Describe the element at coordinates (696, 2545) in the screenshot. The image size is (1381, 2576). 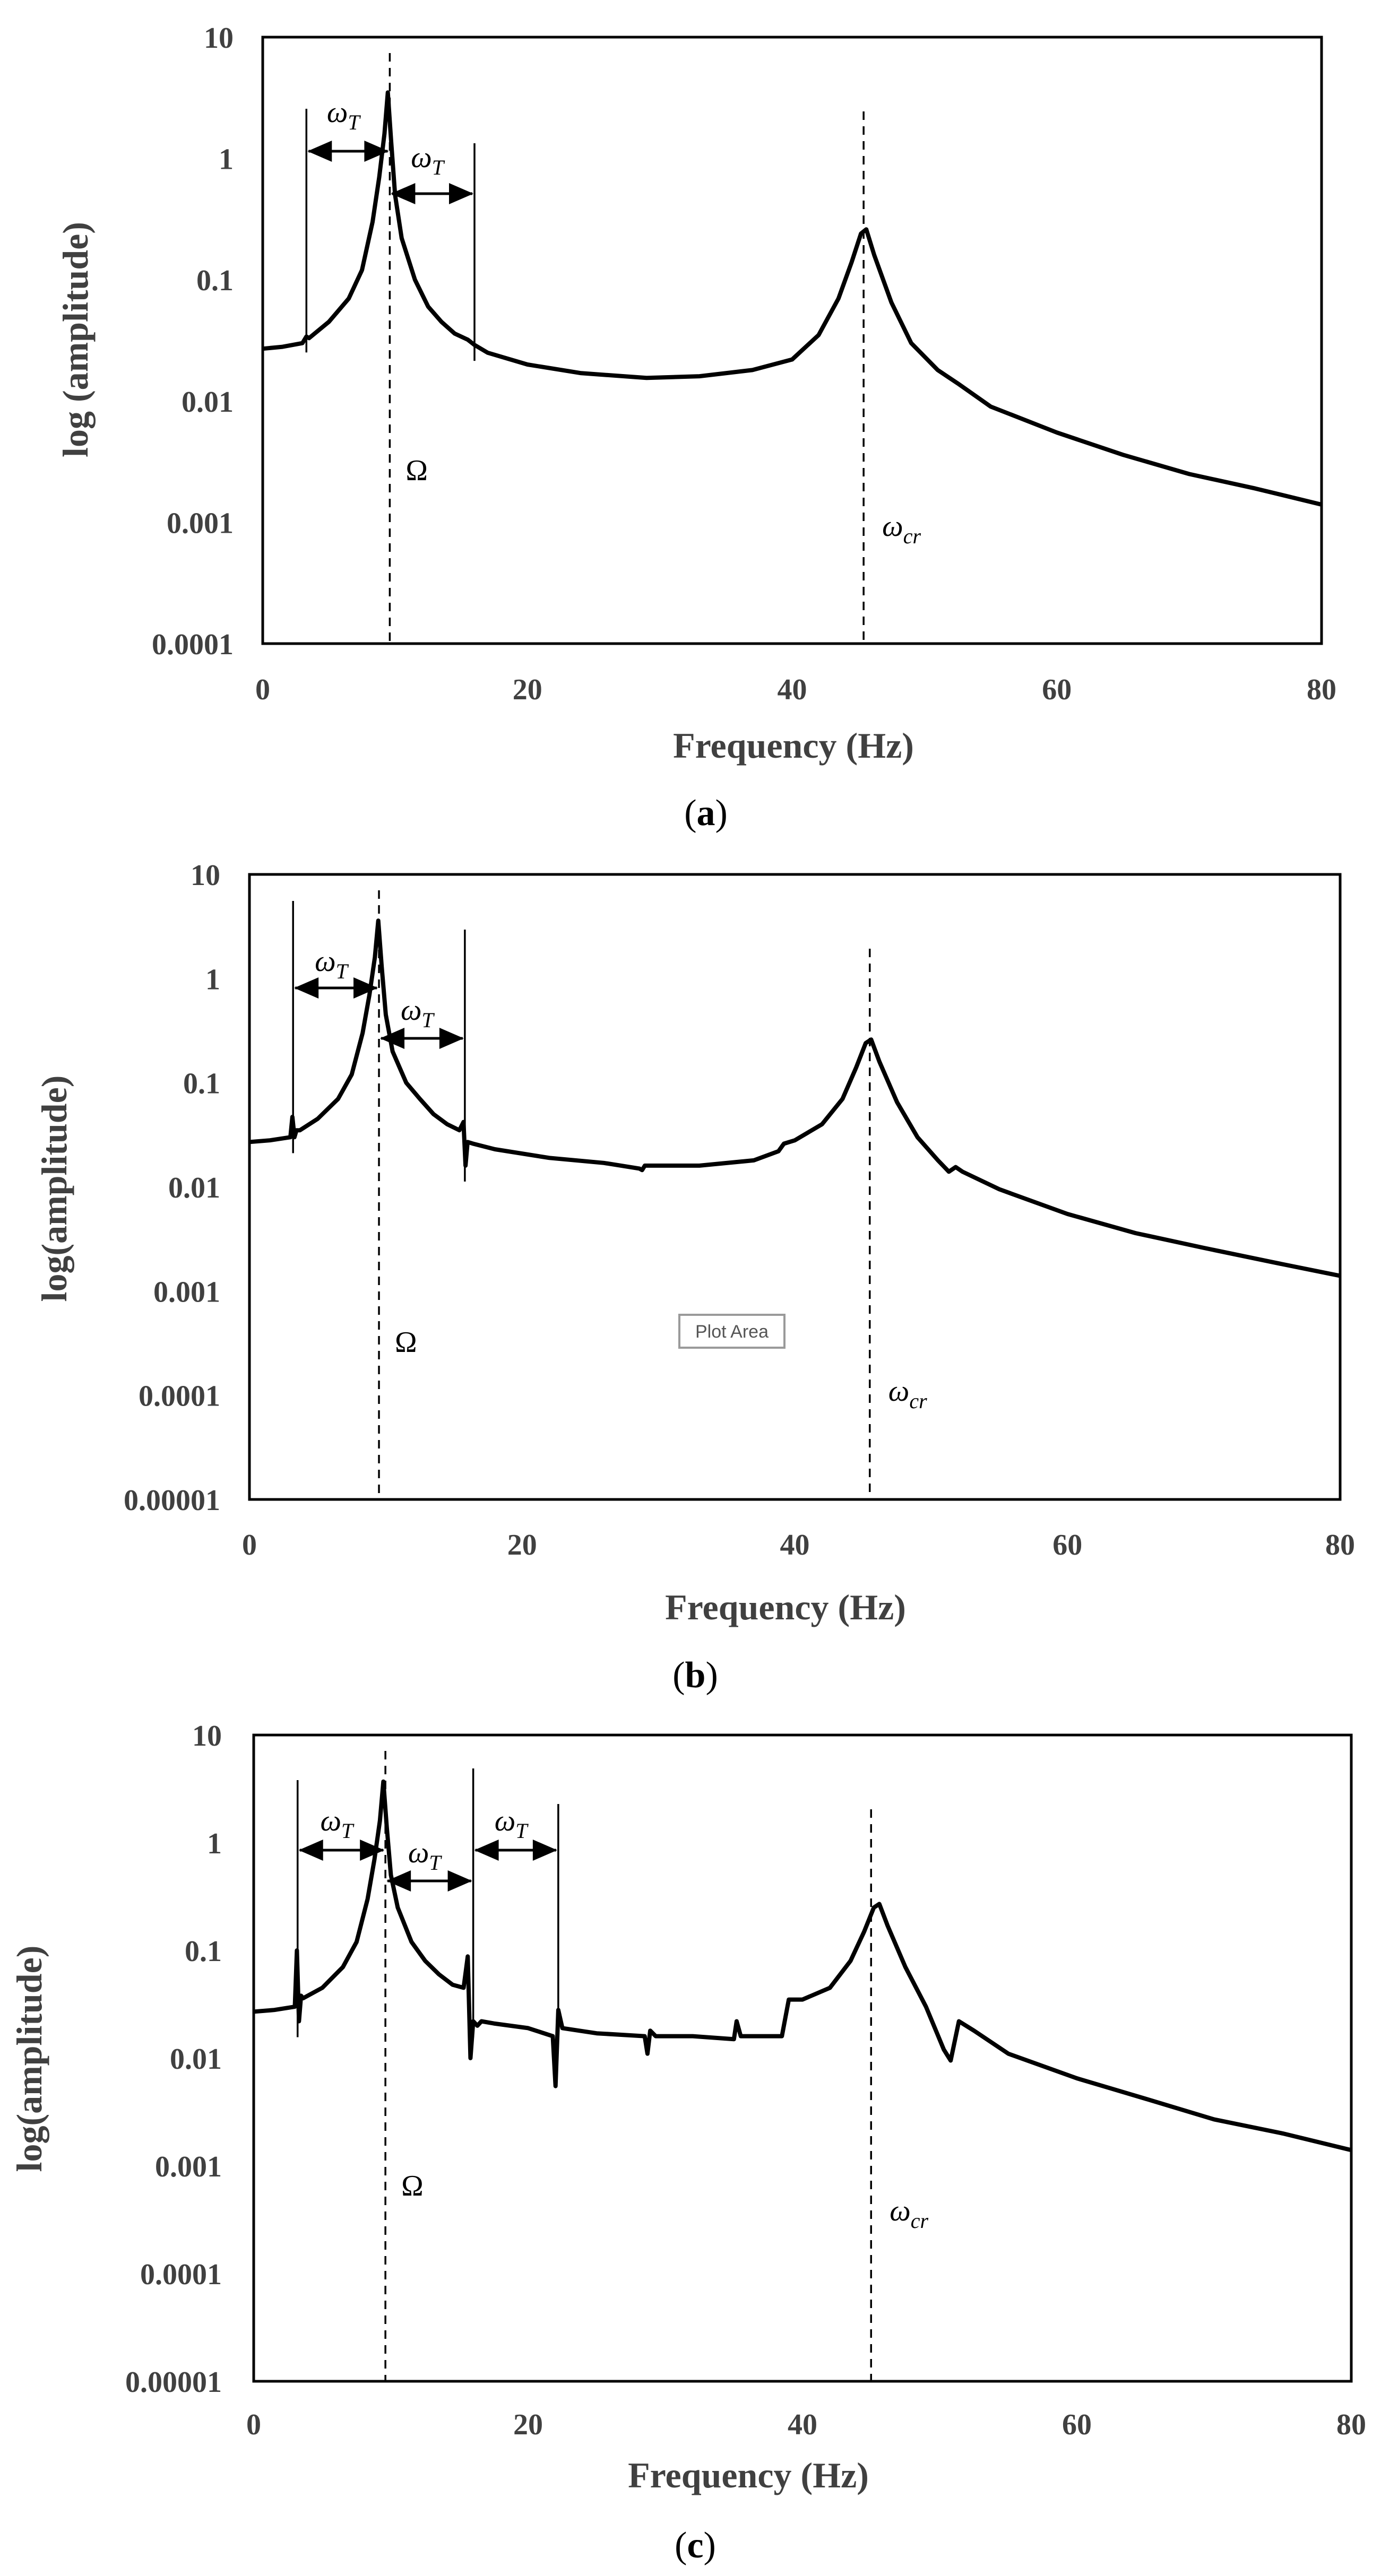
I see `caption-c: (c)` at that location.